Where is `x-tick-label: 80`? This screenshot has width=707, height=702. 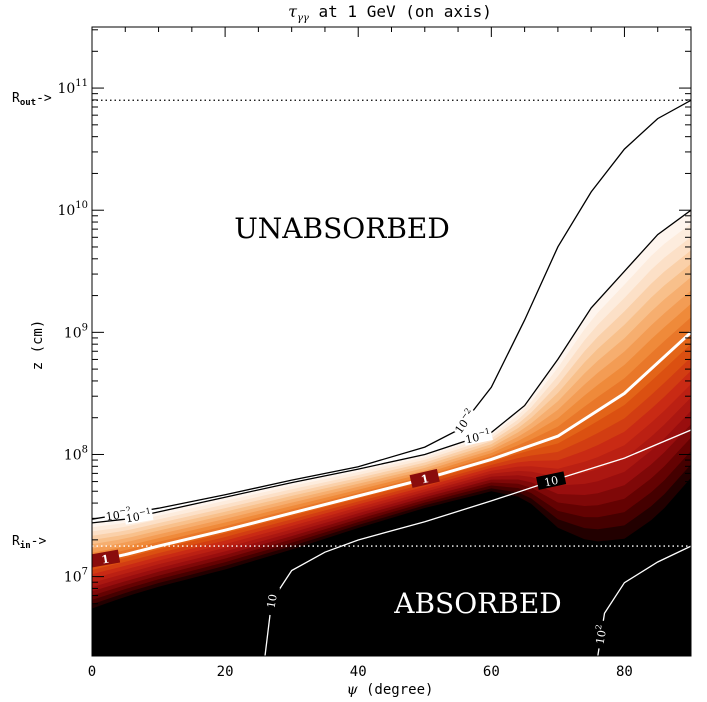 x-tick-label: 80 is located at coordinates (624, 672).